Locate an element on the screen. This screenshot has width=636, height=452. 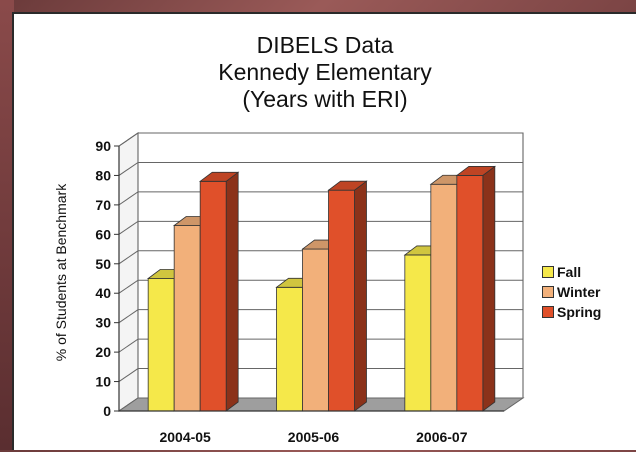
y-tick-label: 70 is located at coordinates (103, 205).